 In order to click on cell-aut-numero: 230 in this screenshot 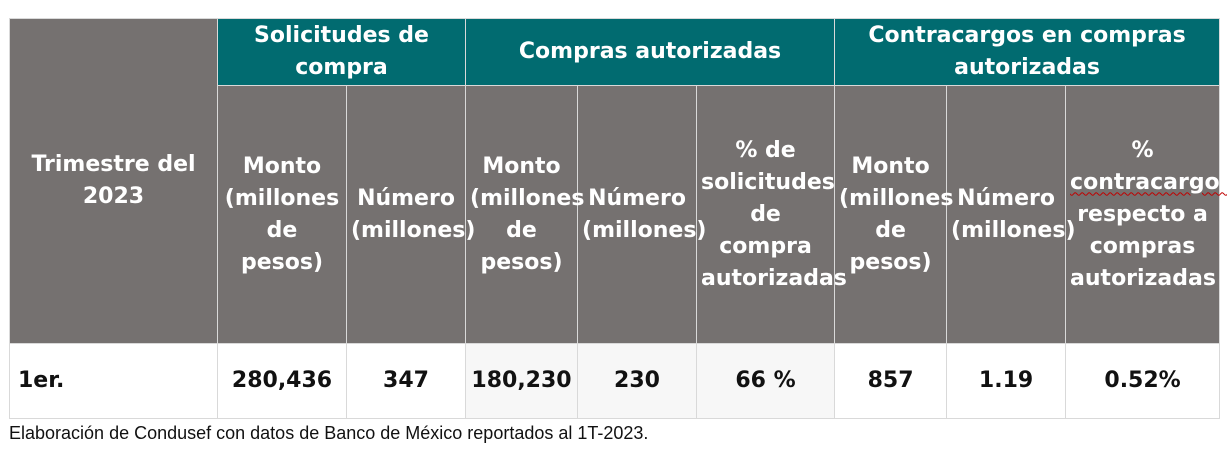, I will do `click(637, 381)`.